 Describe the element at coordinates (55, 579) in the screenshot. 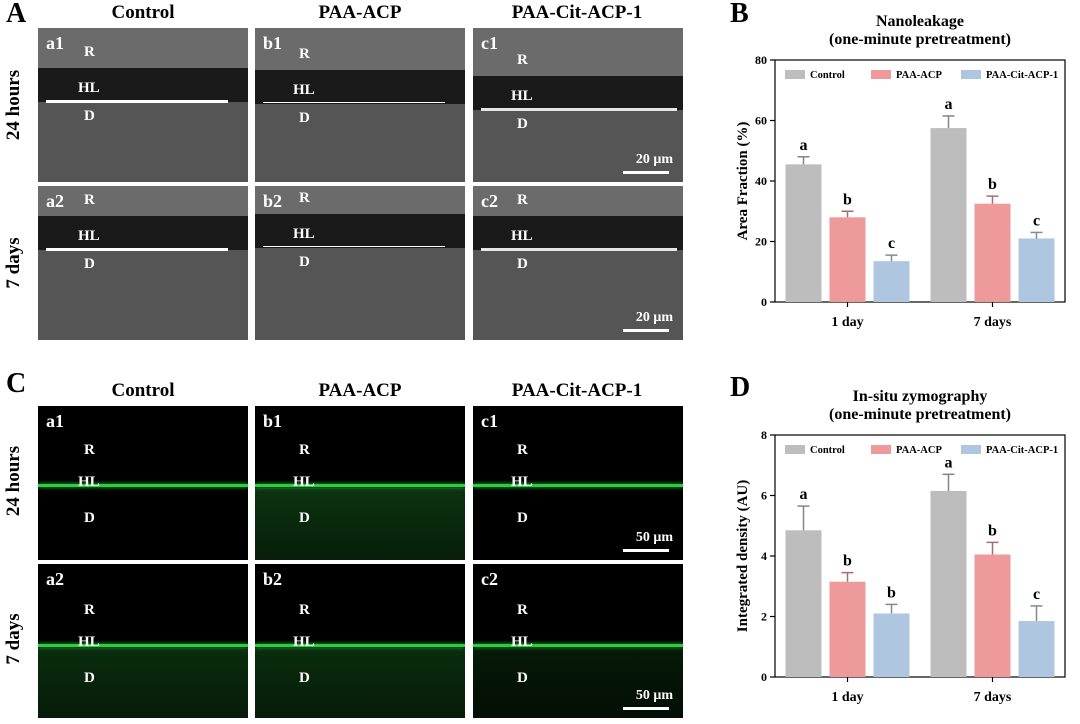

I see `tile-label: a2` at that location.